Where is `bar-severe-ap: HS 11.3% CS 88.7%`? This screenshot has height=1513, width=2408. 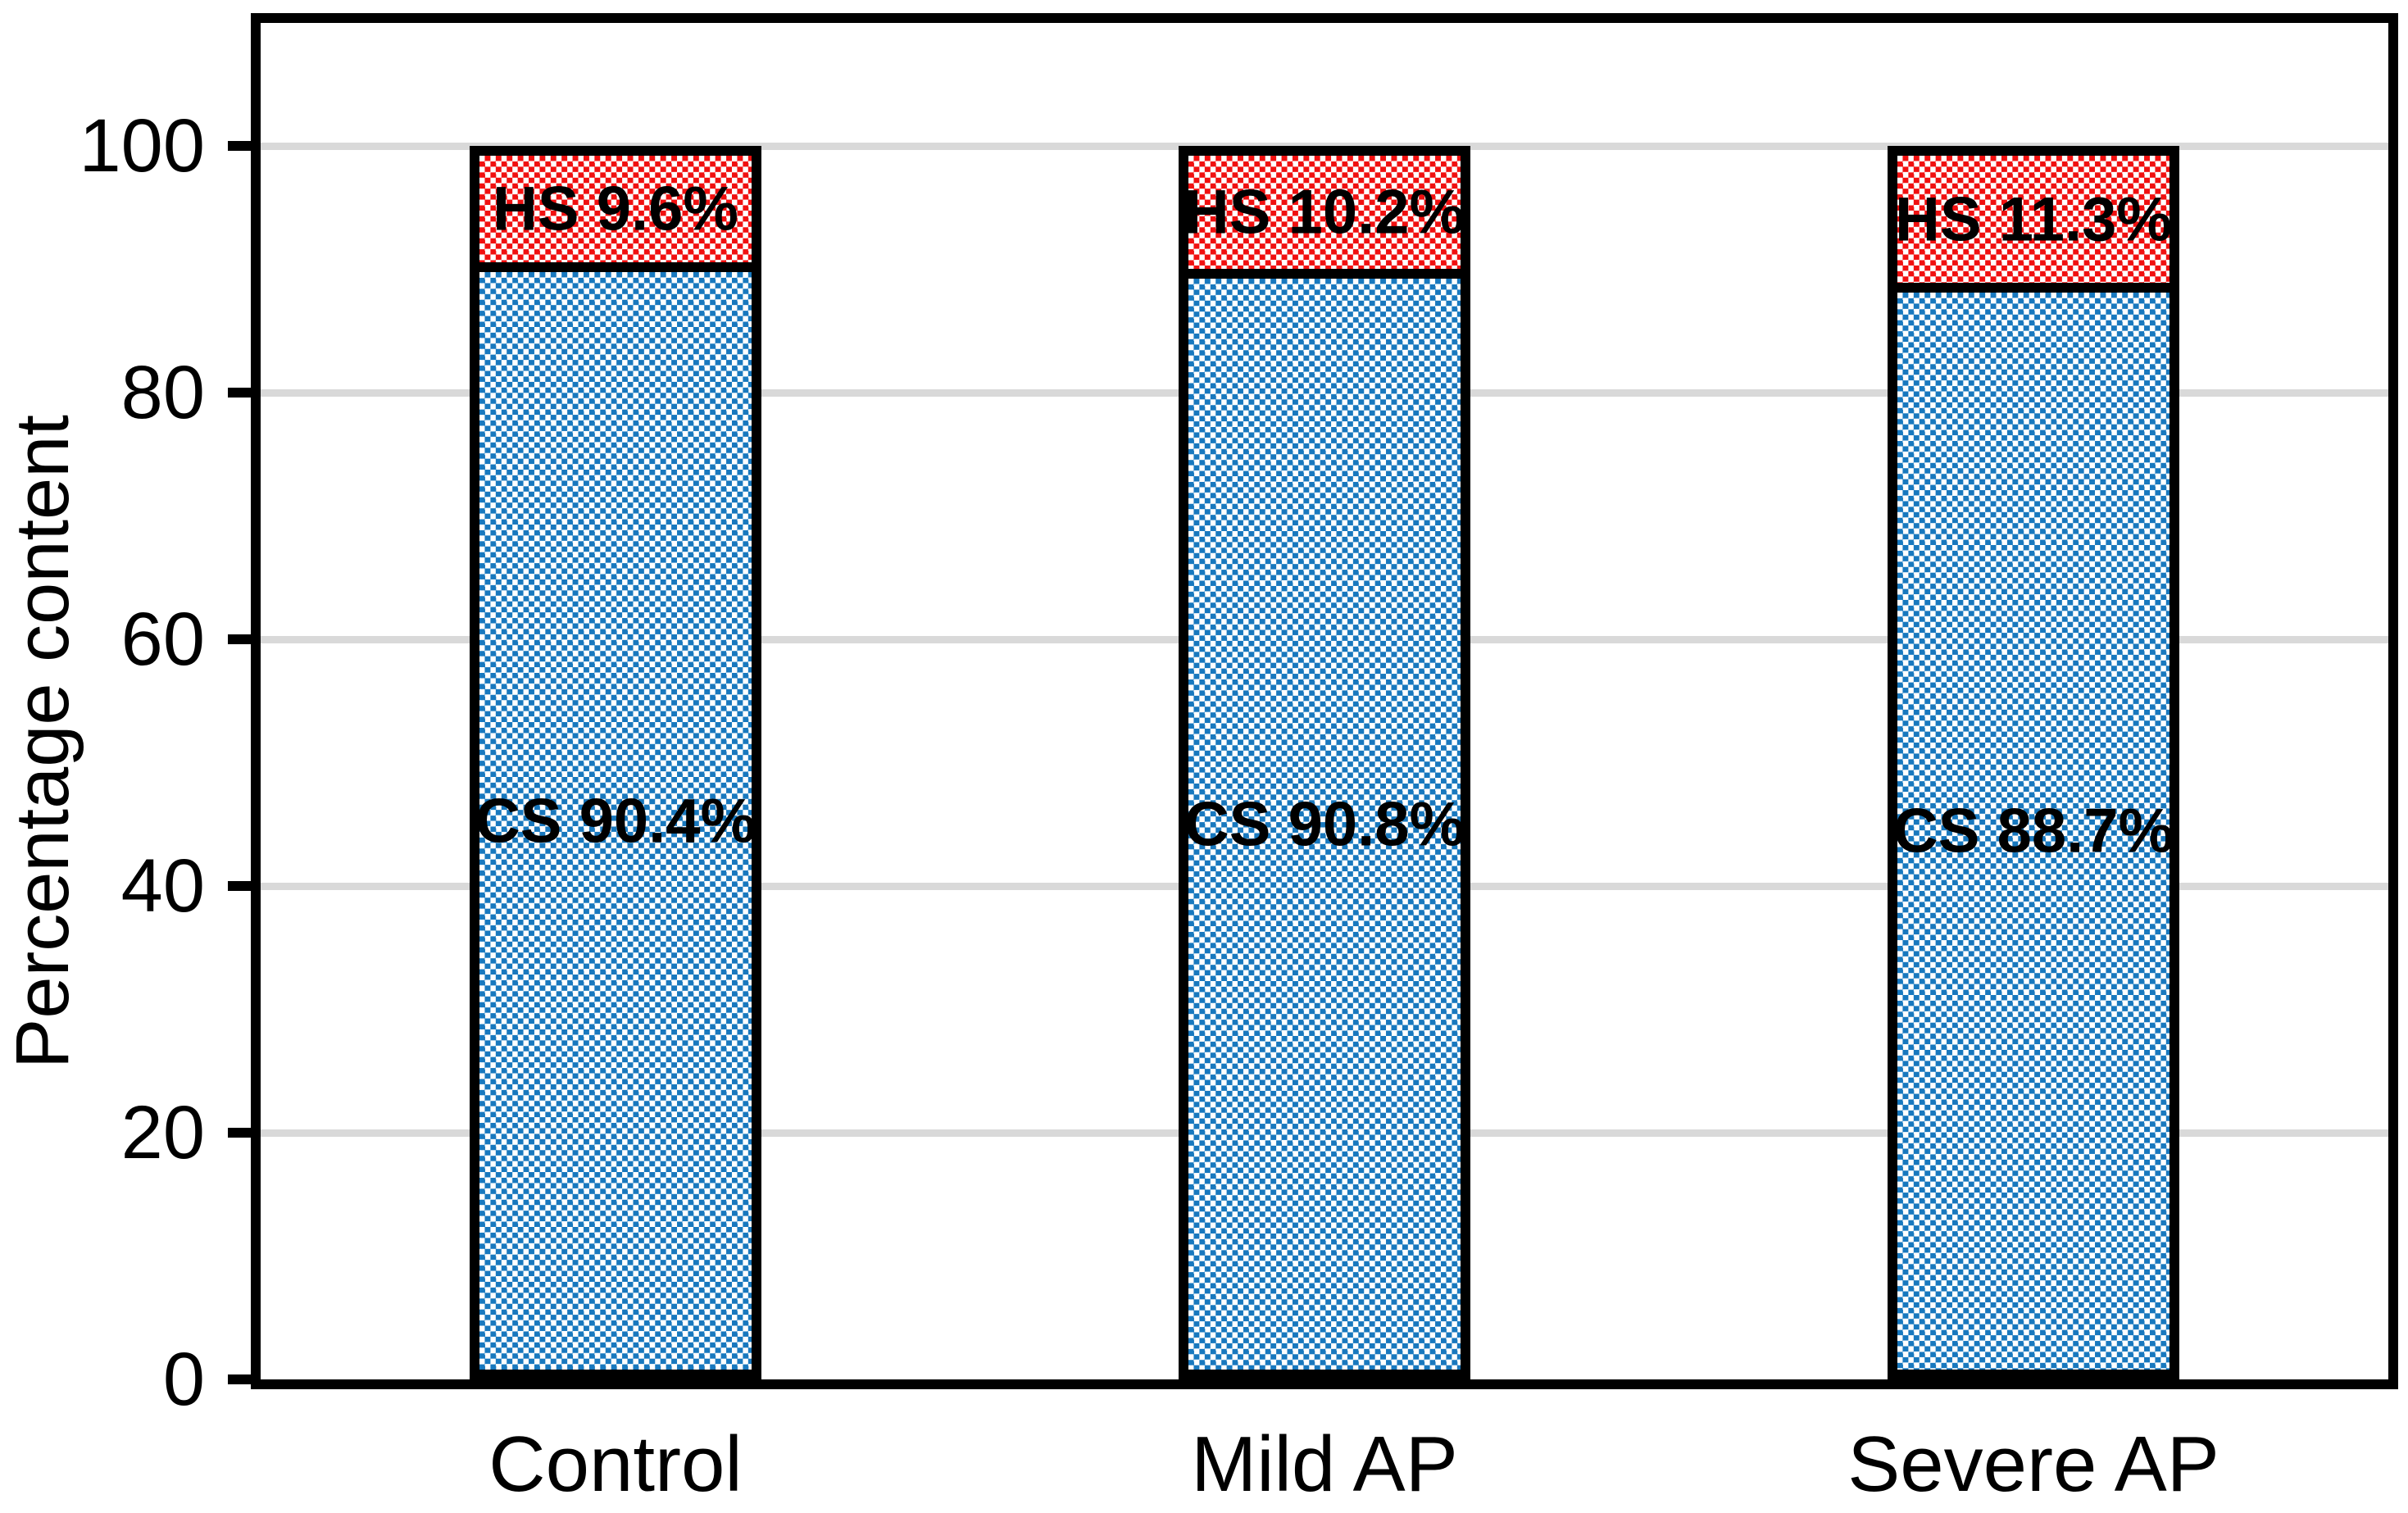 bar-severe-ap: HS 11.3% CS 88.7% is located at coordinates (2033, 762).